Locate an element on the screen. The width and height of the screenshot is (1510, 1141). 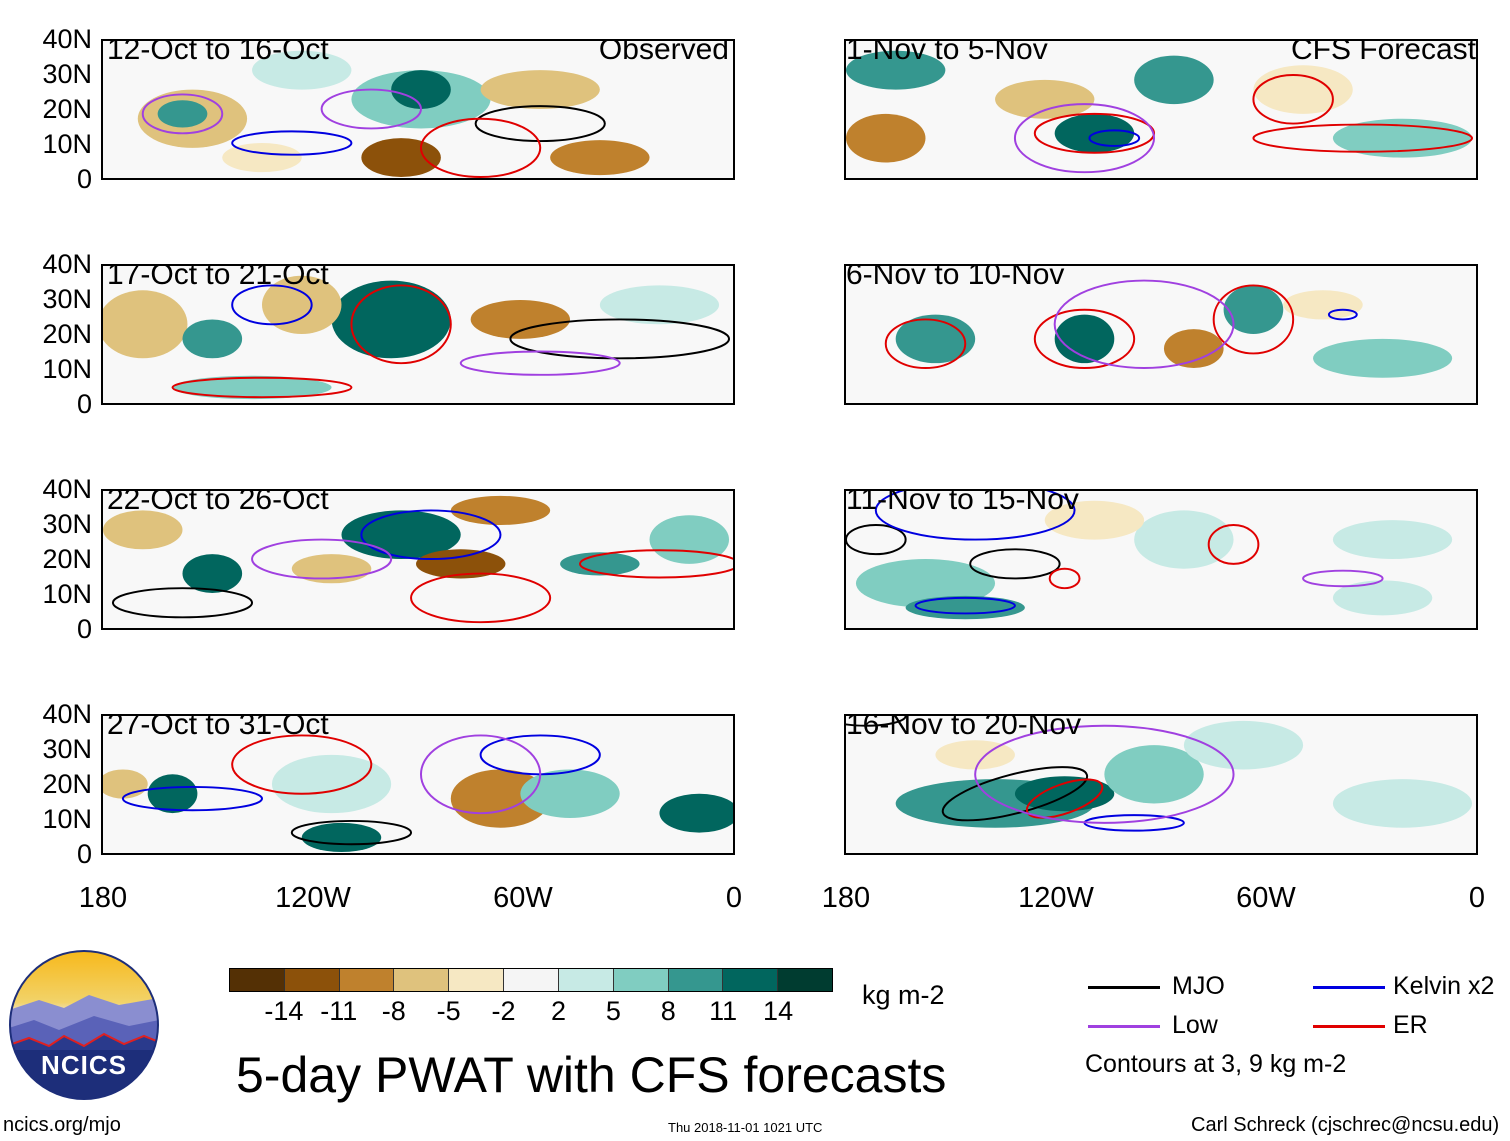
legend-label-kelvin: Kelvin x2 is located at coordinates (1444, 986).